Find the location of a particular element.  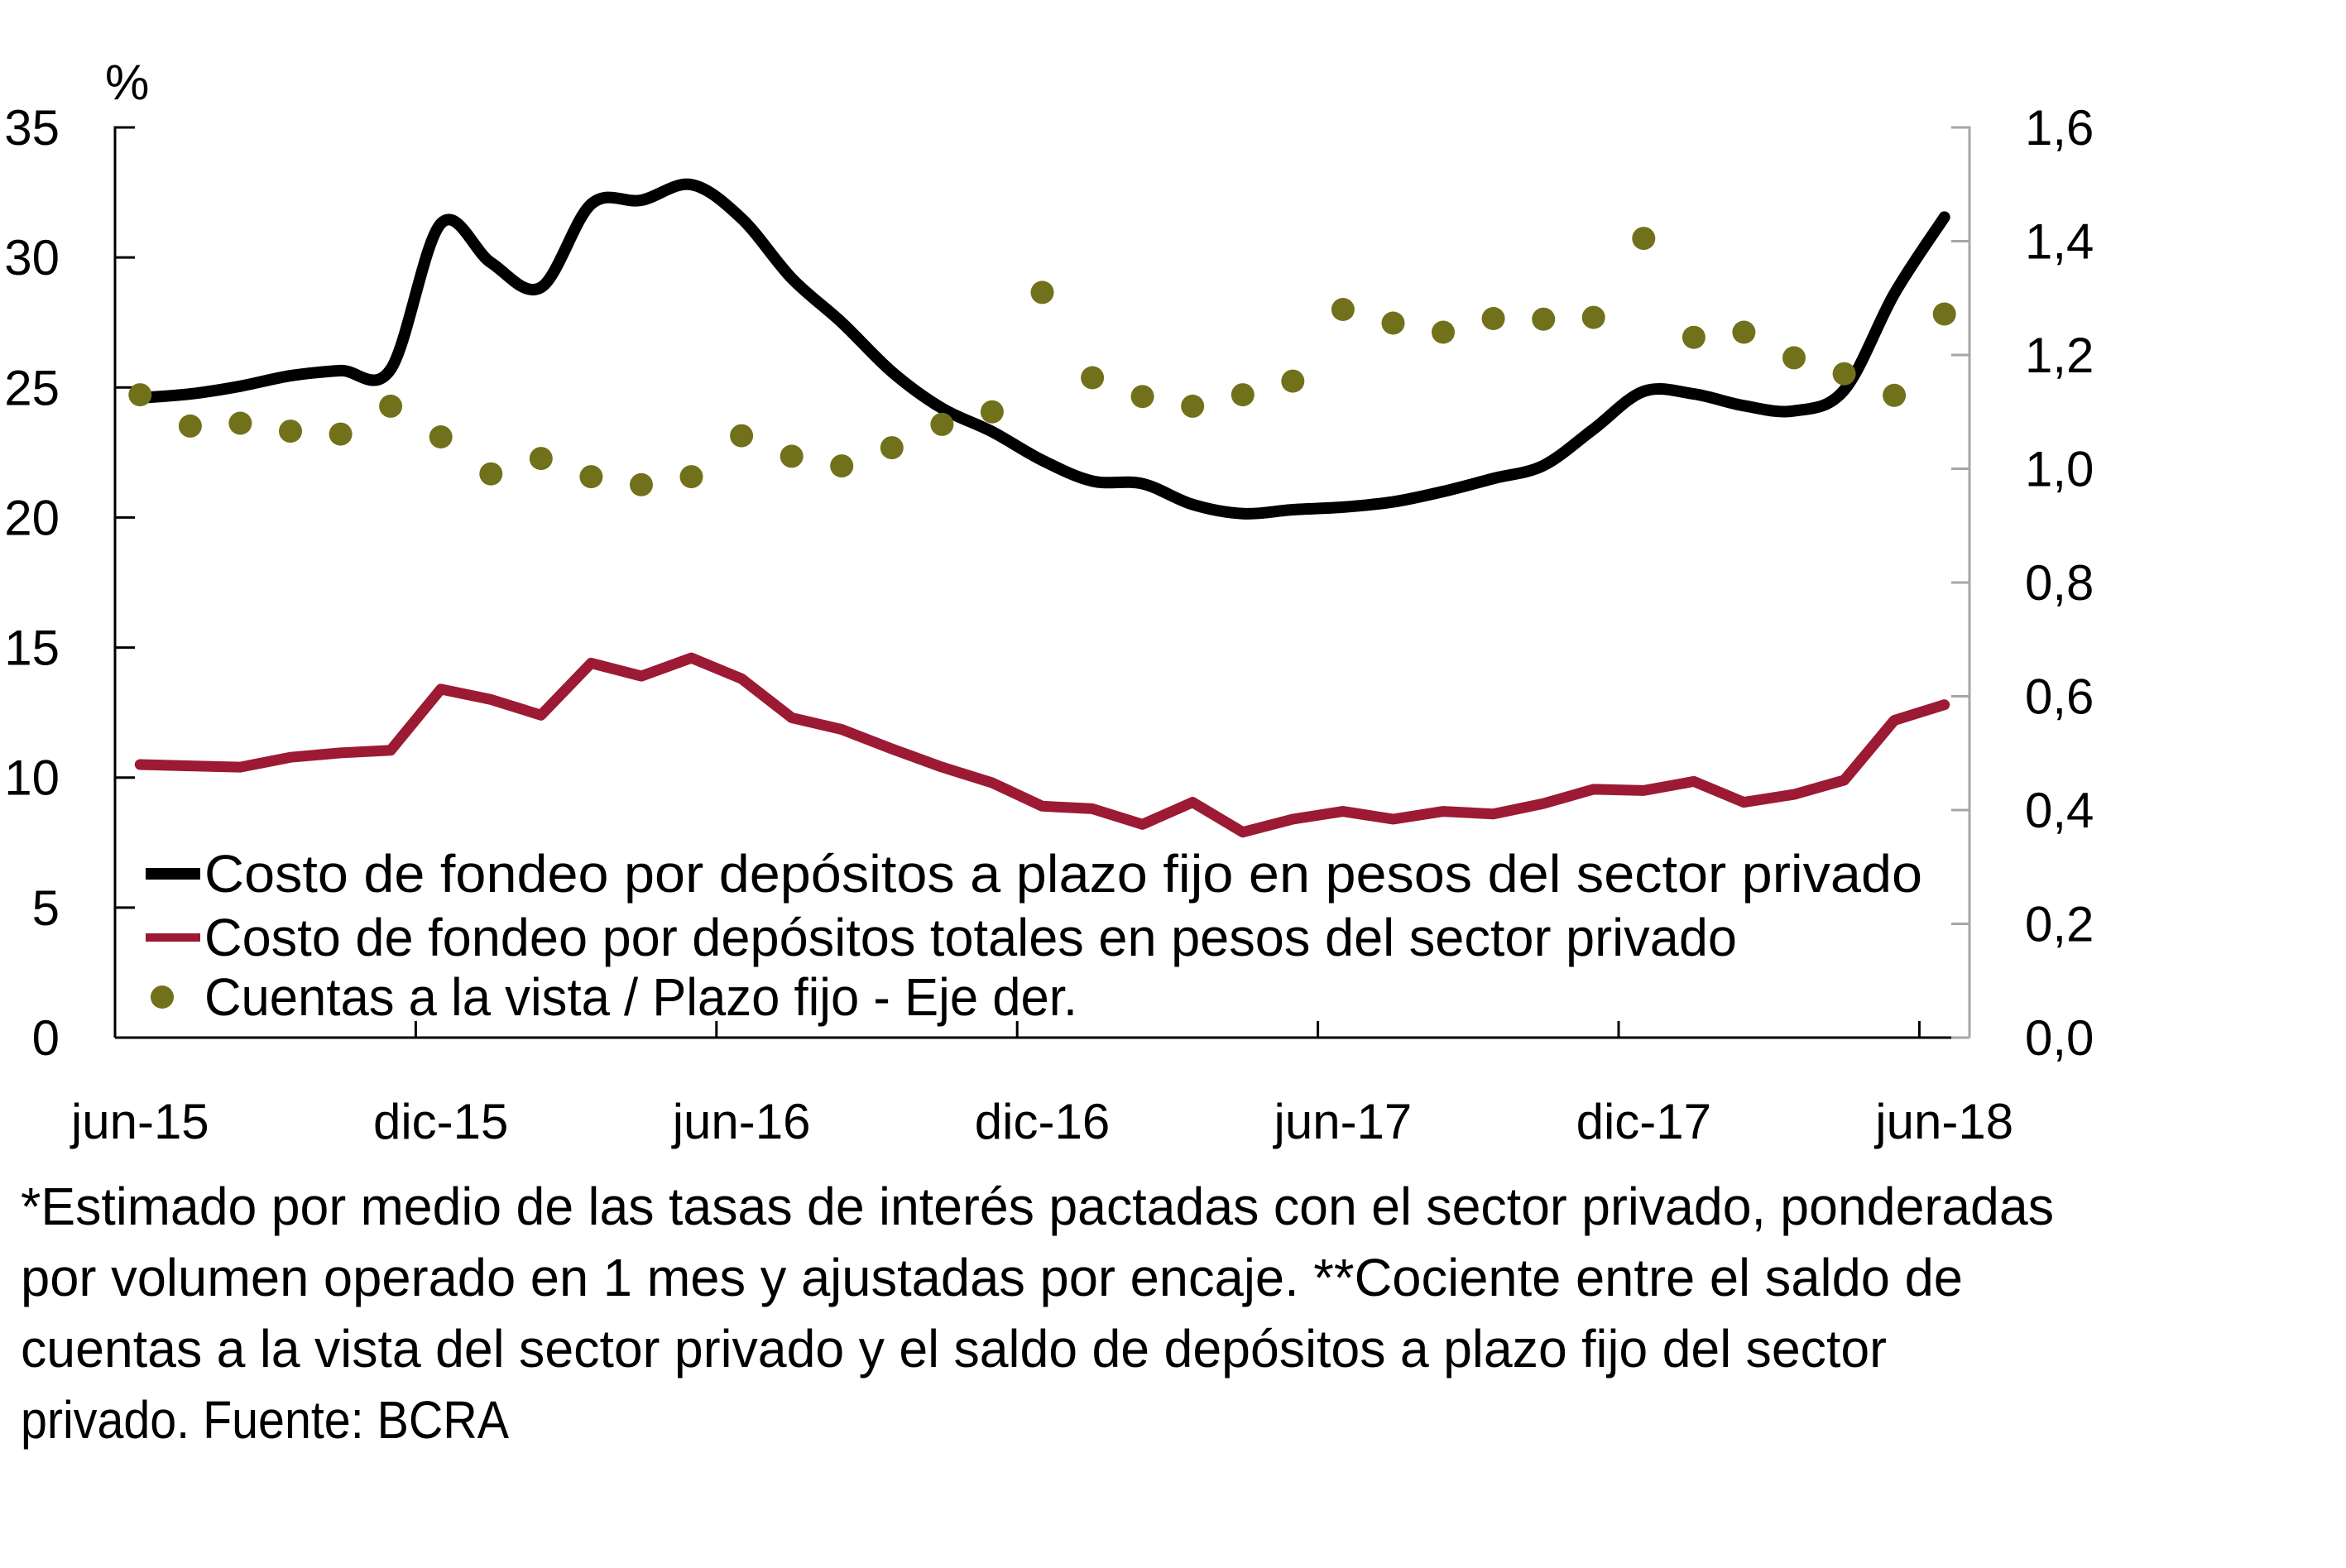

svg-text: 0,4 is located at coordinates (2059, 811).